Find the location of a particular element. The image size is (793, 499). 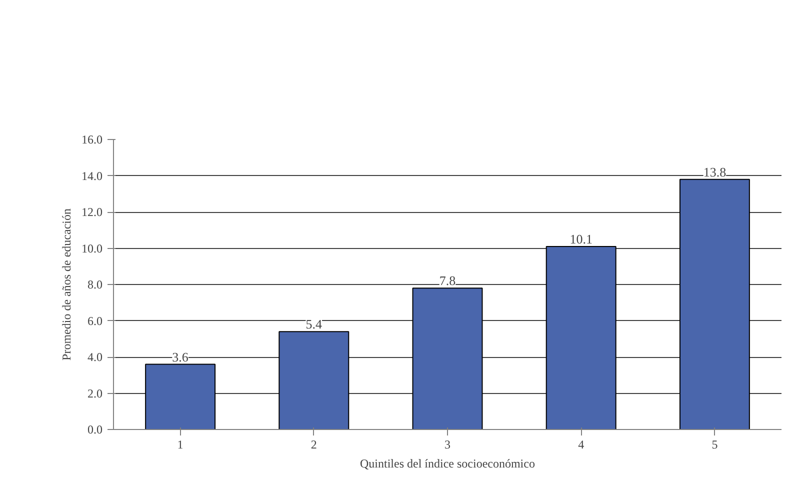

y-tick-label: 12.0 is located at coordinates (92, 212).